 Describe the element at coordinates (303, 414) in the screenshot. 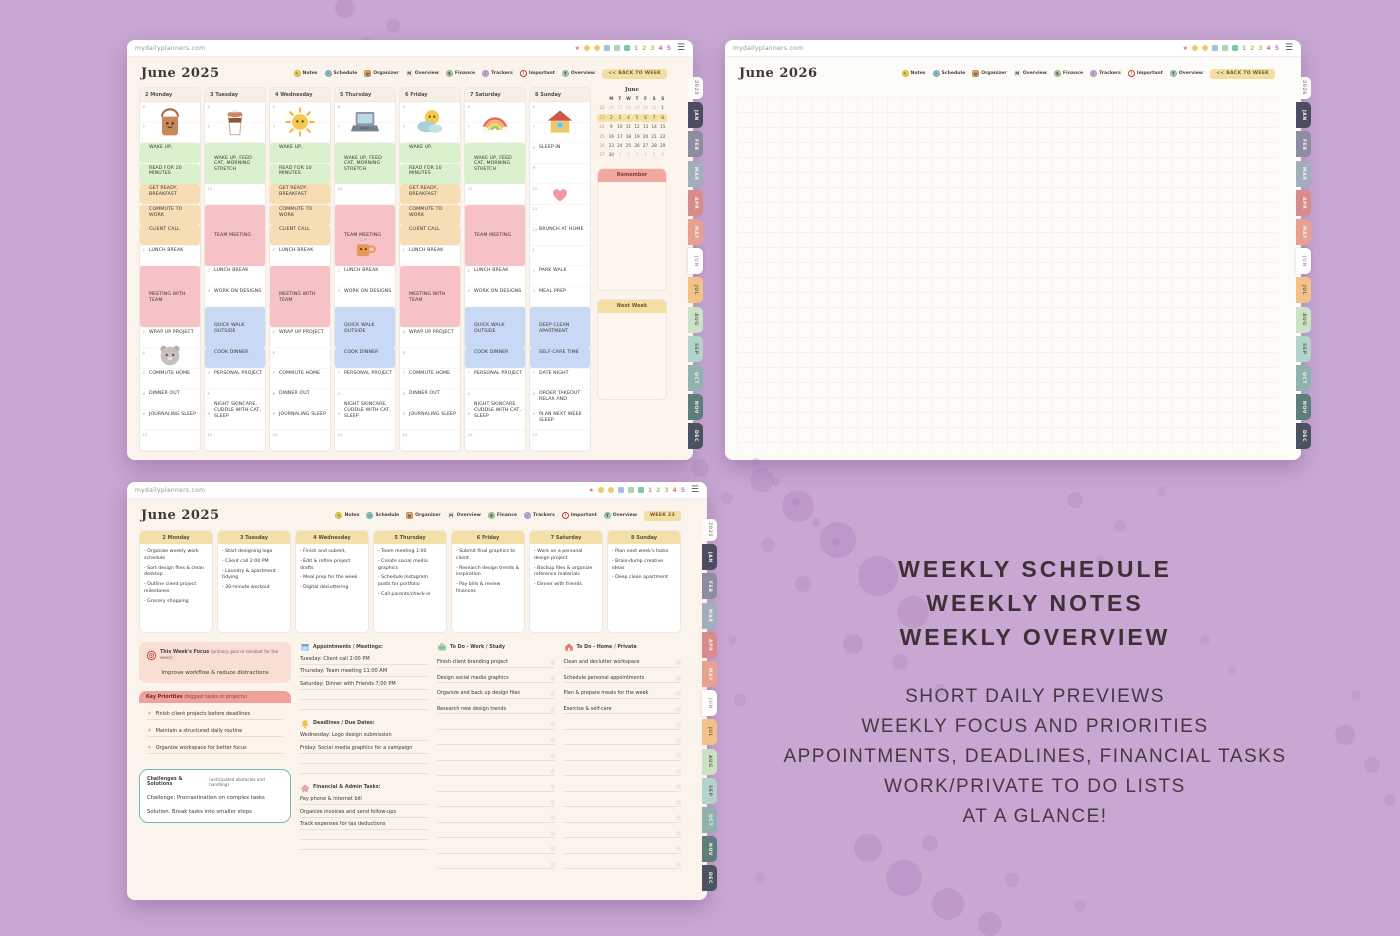

I see `schedule-block: JOURNALING SLEEP` at that location.